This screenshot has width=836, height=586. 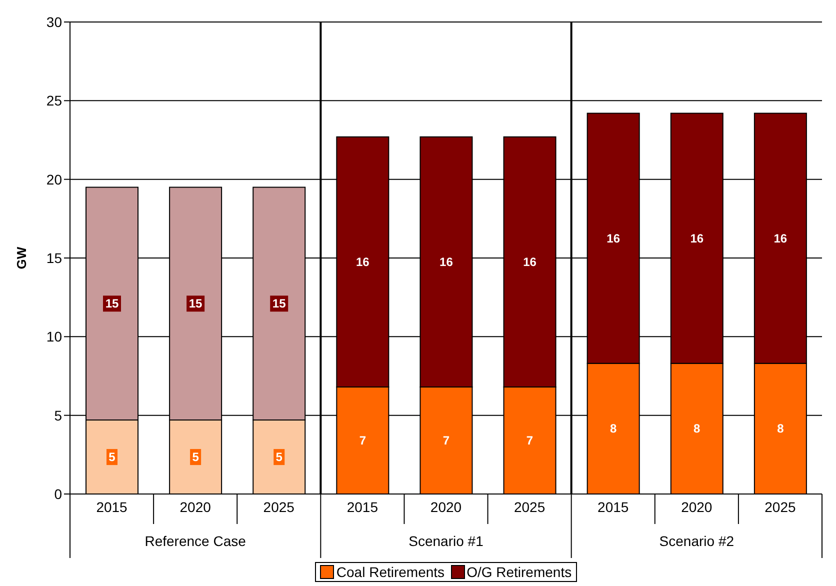 What do you see at coordinates (519, 572) in the screenshot?
I see `legend-label: O/G Retirements` at bounding box center [519, 572].